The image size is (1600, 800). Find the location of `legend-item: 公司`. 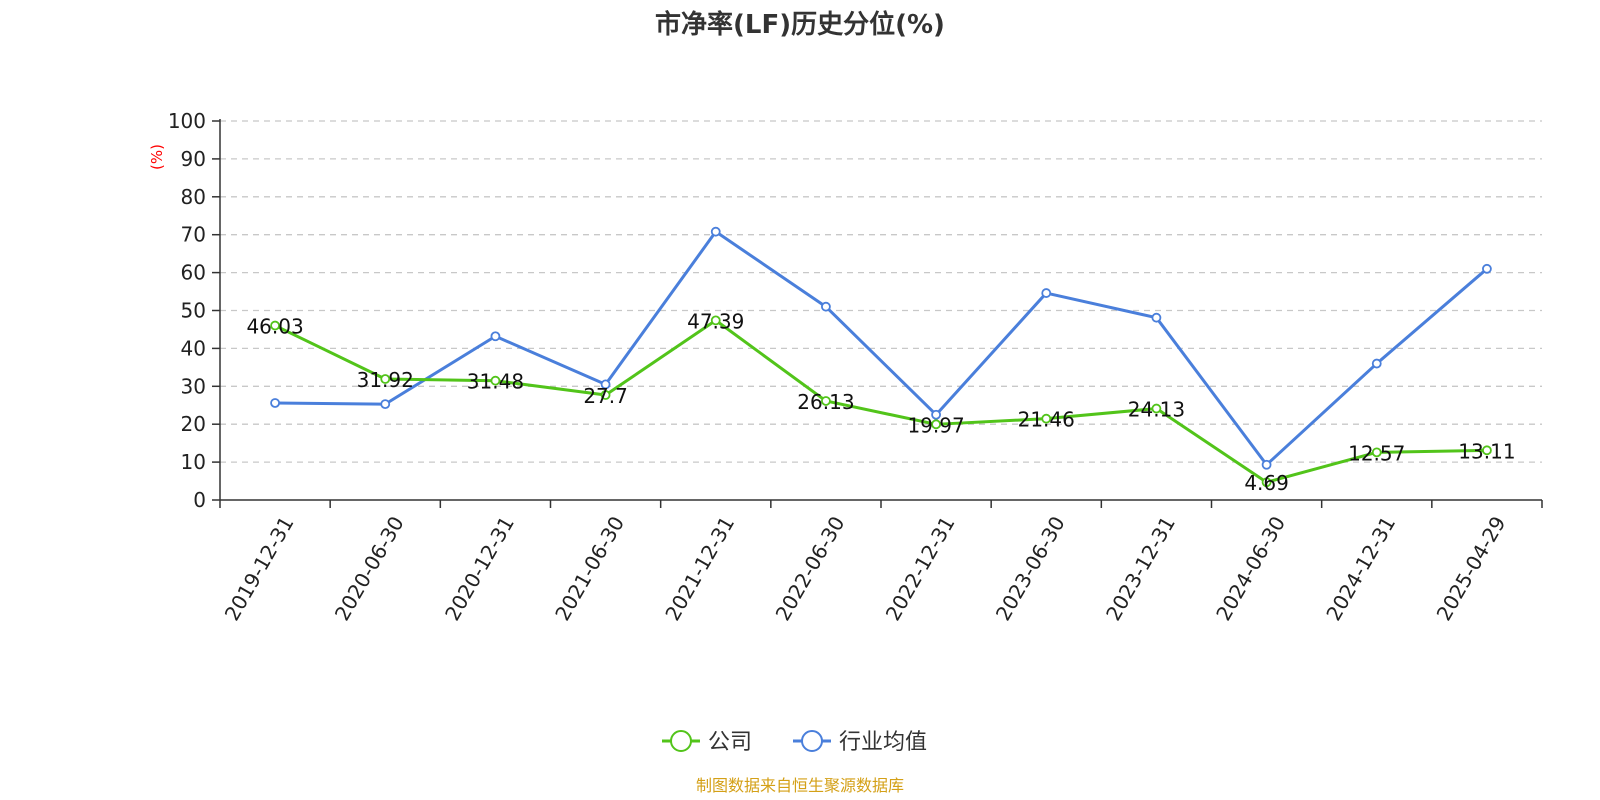

legend-item: 公司 is located at coordinates (707, 742).